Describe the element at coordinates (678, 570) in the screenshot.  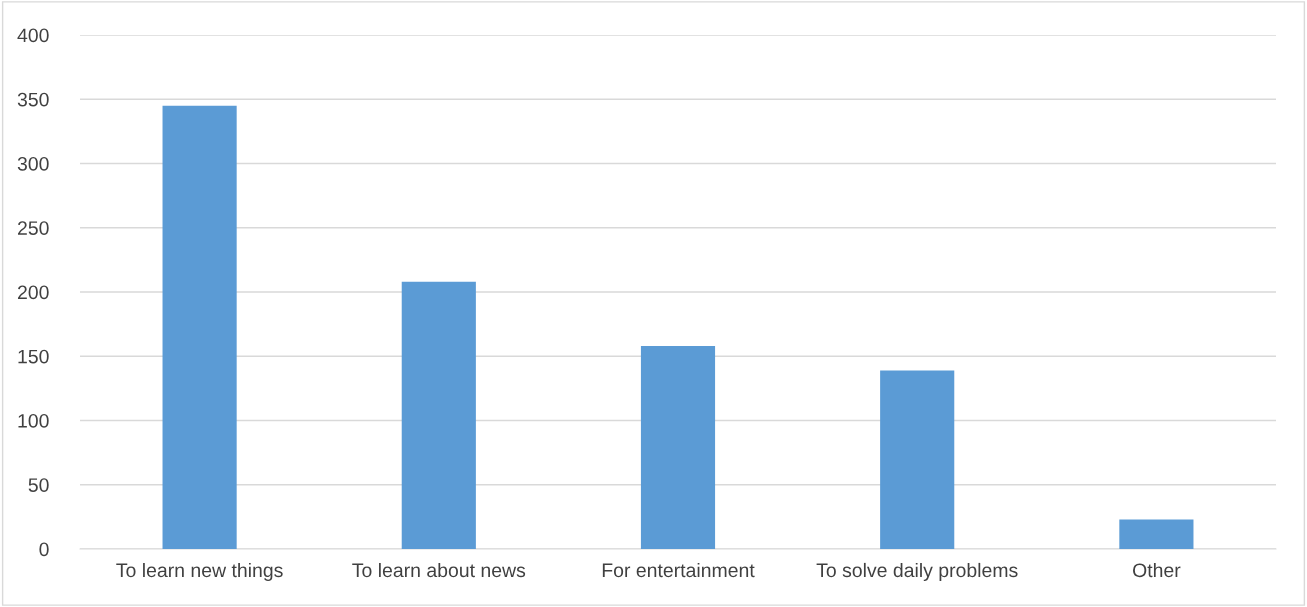
I see `x-tick-label: For entertainment` at that location.